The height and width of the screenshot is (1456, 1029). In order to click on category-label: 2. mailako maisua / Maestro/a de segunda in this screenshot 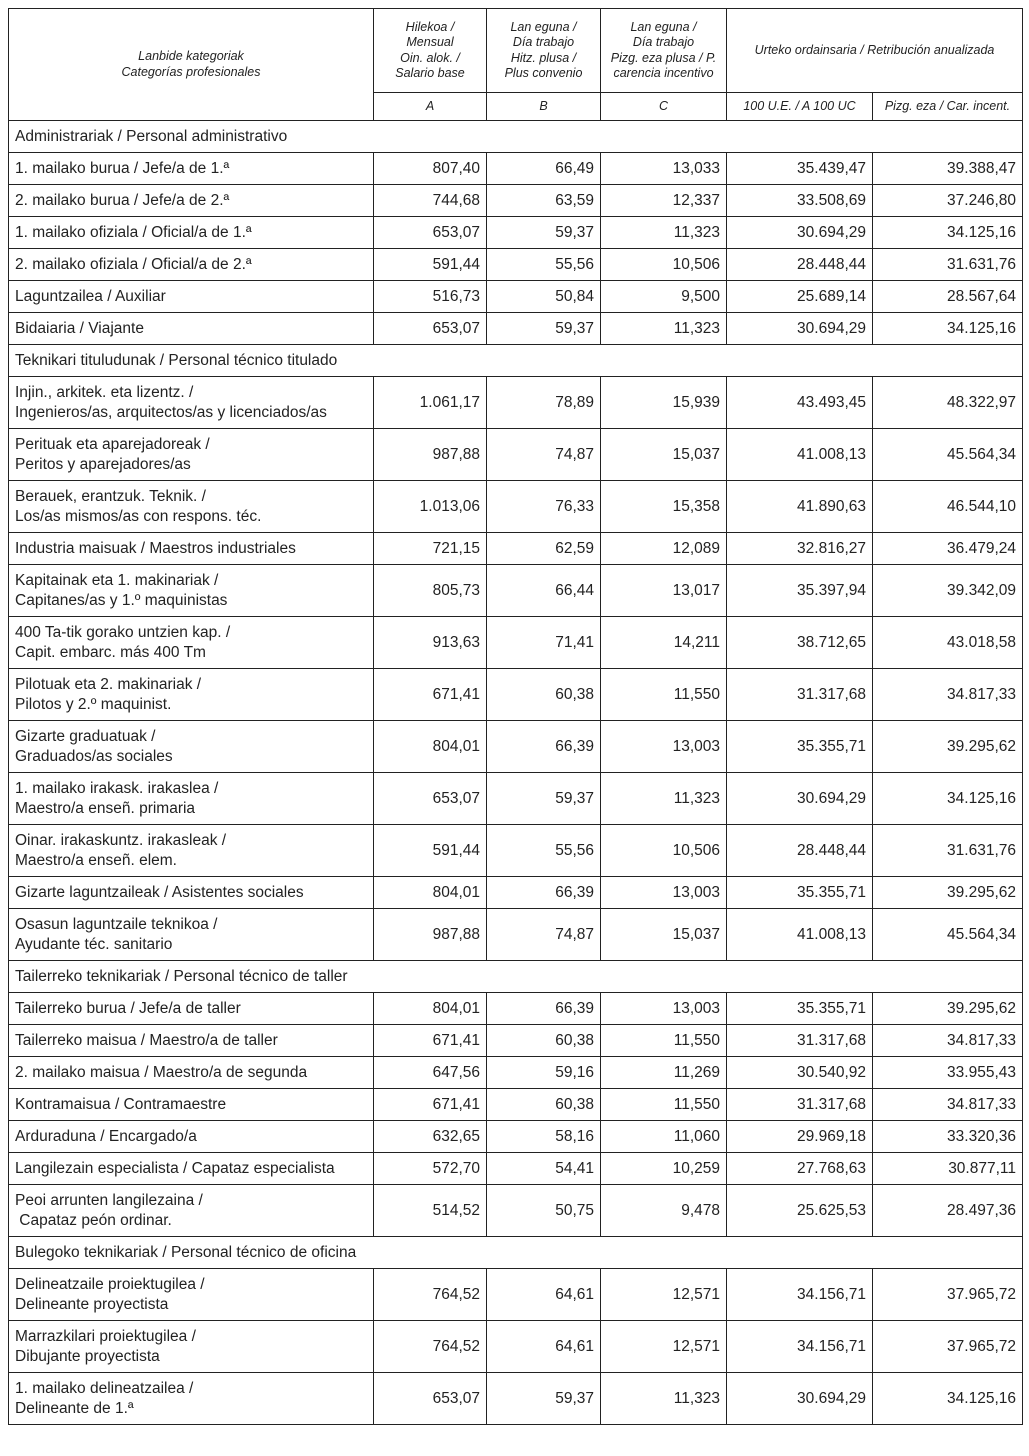, I will do `click(191, 1072)`.